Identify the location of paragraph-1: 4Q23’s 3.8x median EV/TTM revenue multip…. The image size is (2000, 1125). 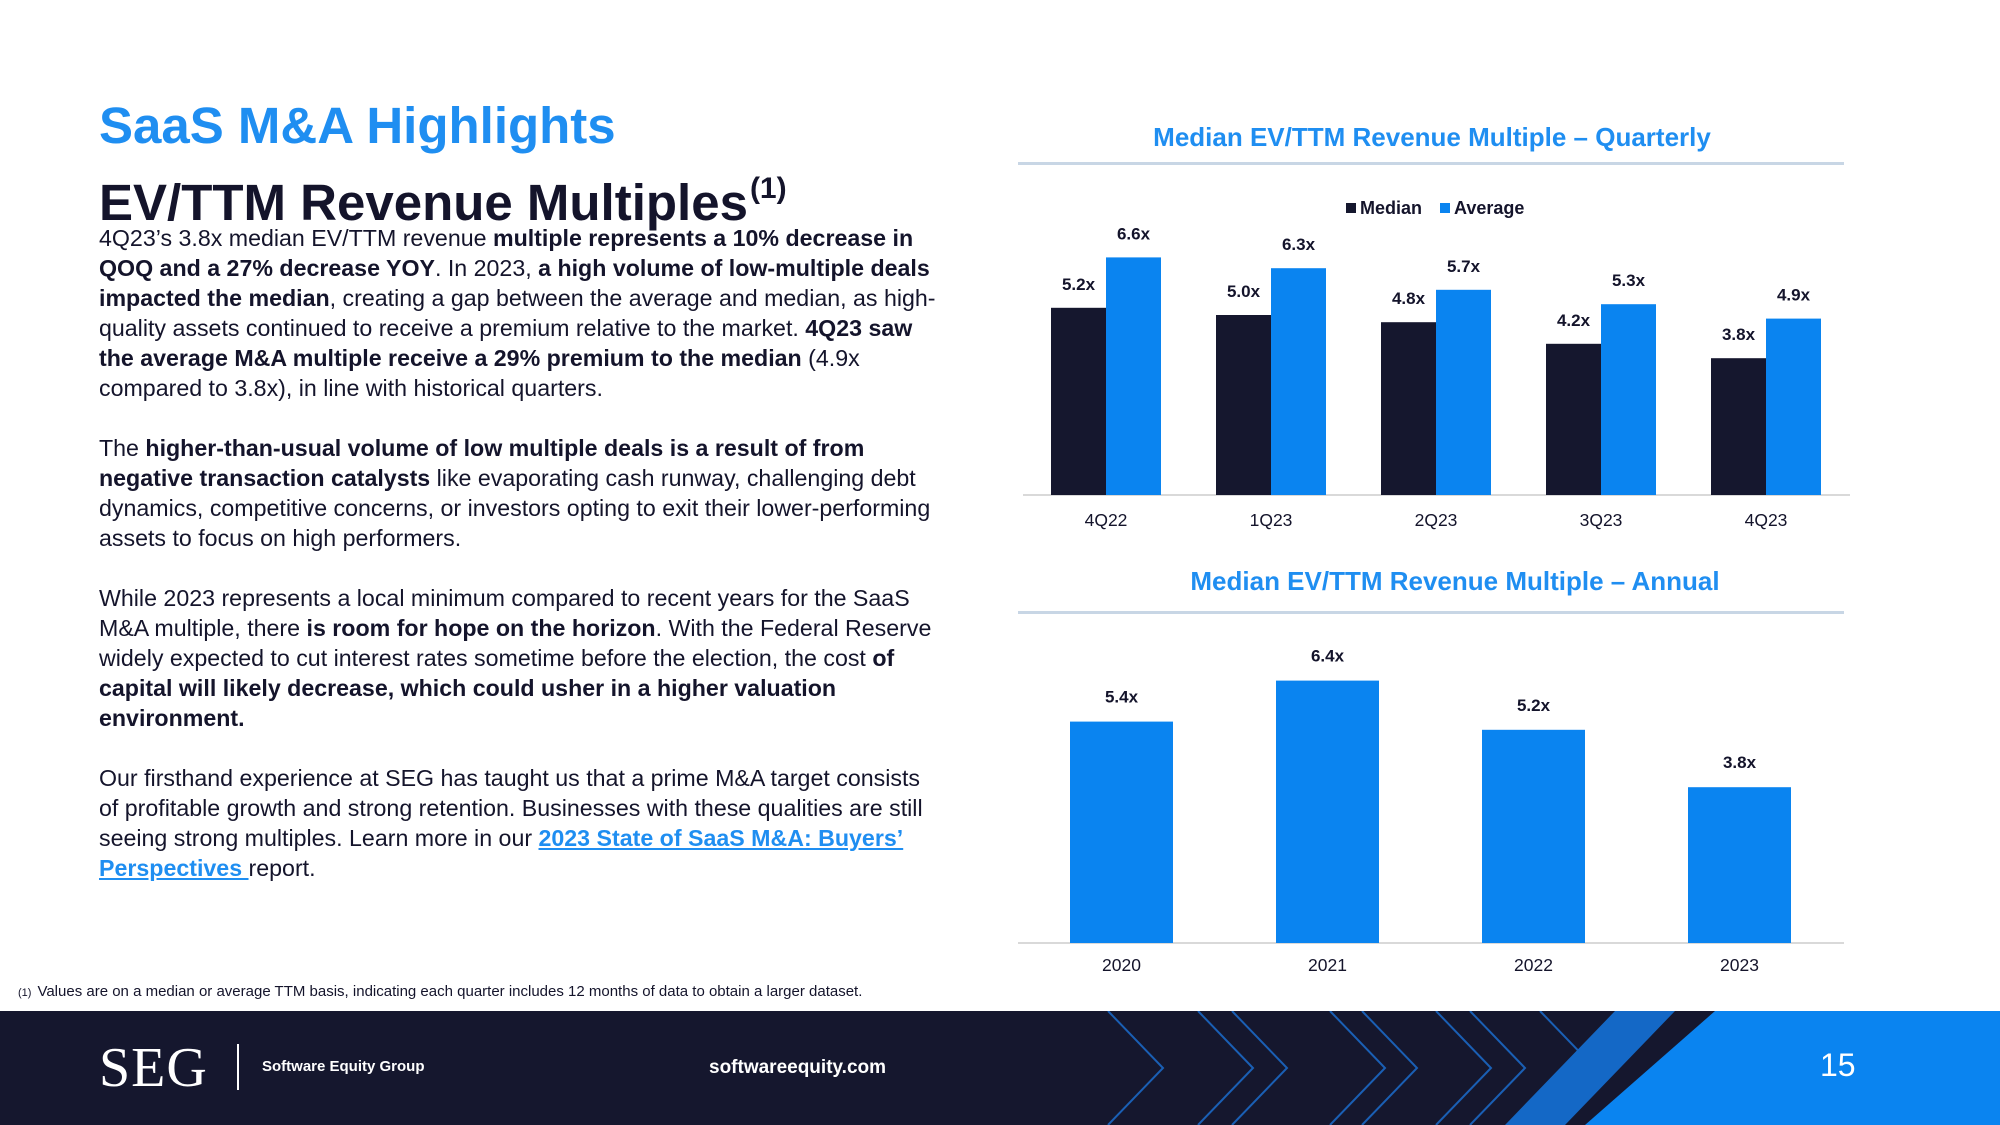
(517, 313).